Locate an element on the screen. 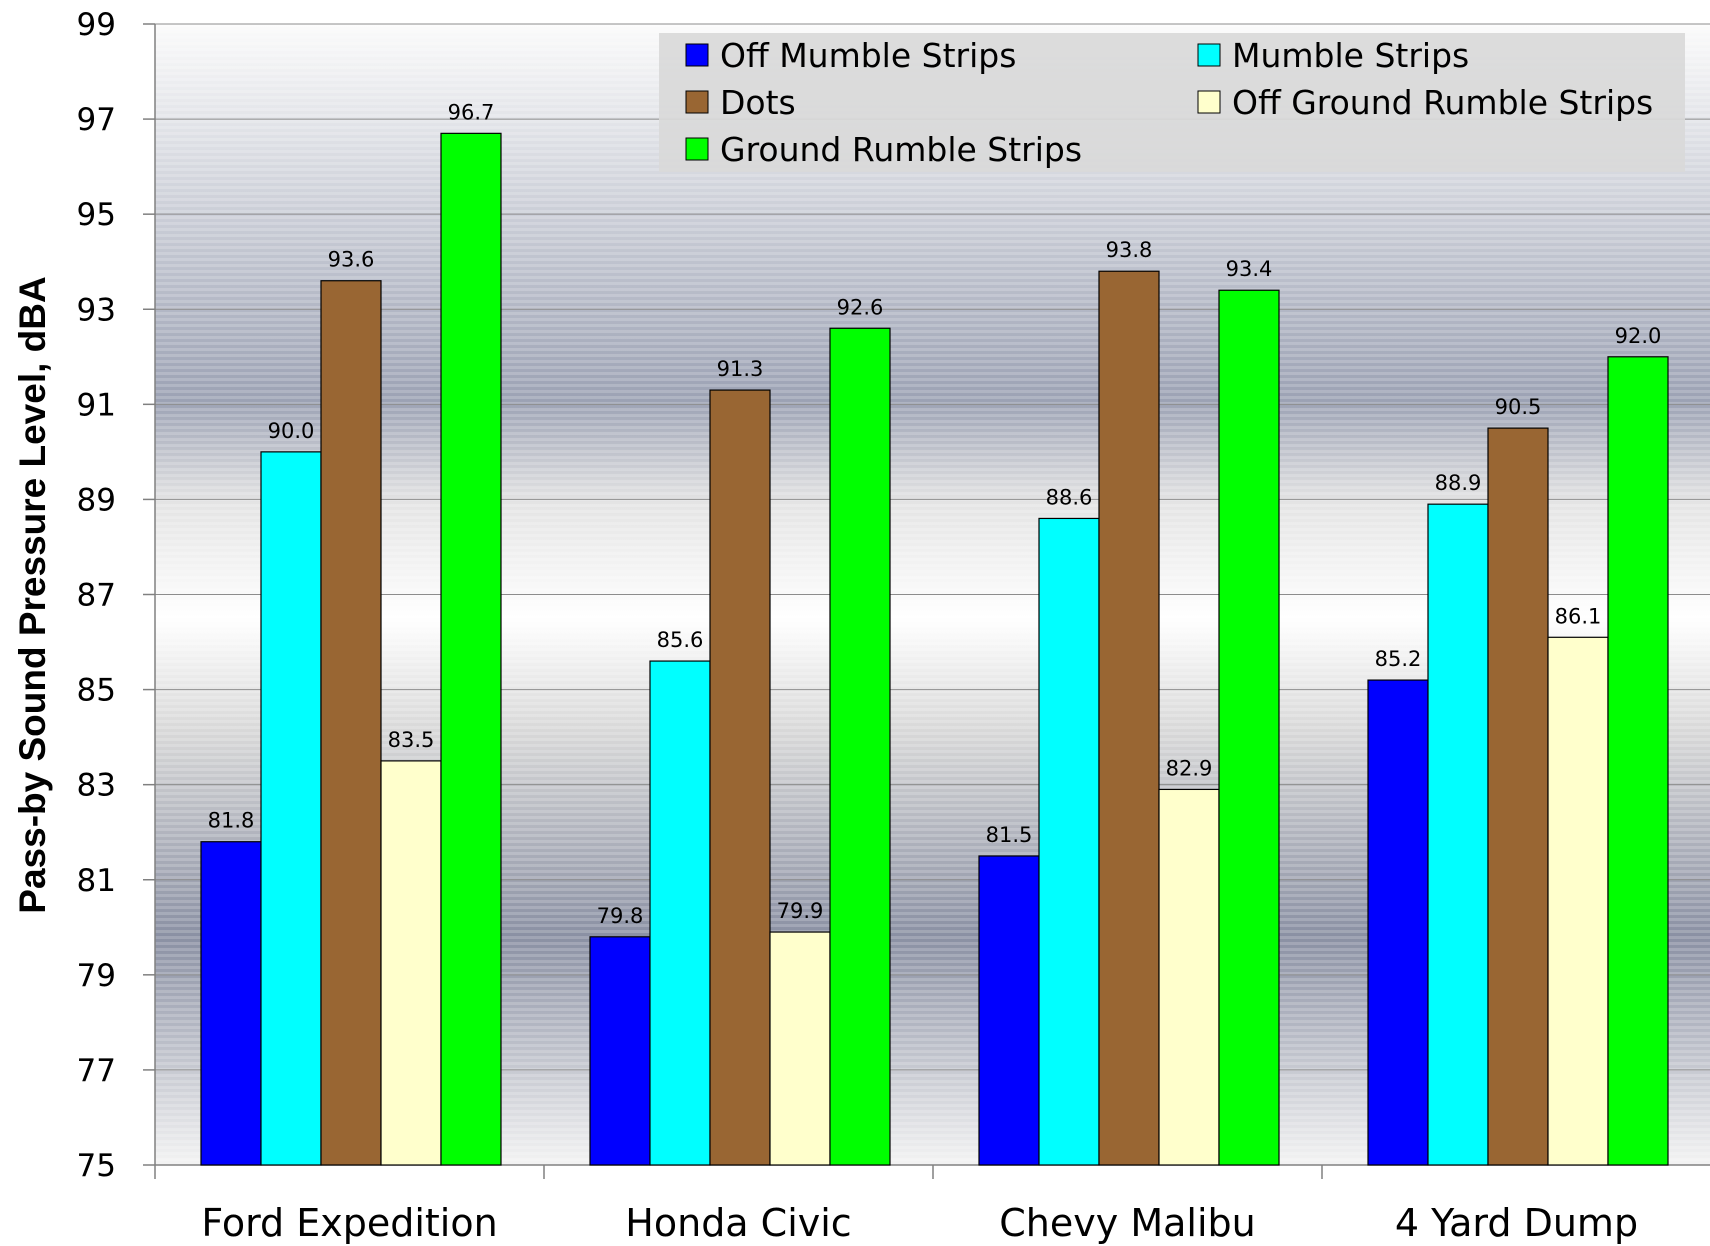  data-label: 85.2 is located at coordinates (1398, 659).